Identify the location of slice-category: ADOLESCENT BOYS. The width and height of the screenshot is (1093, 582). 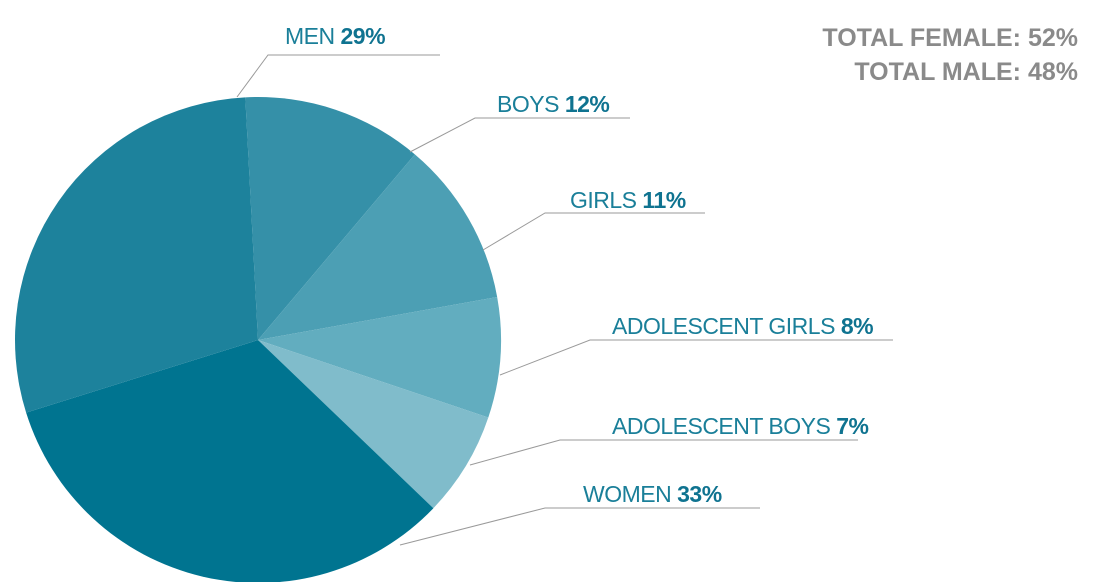
(721, 426).